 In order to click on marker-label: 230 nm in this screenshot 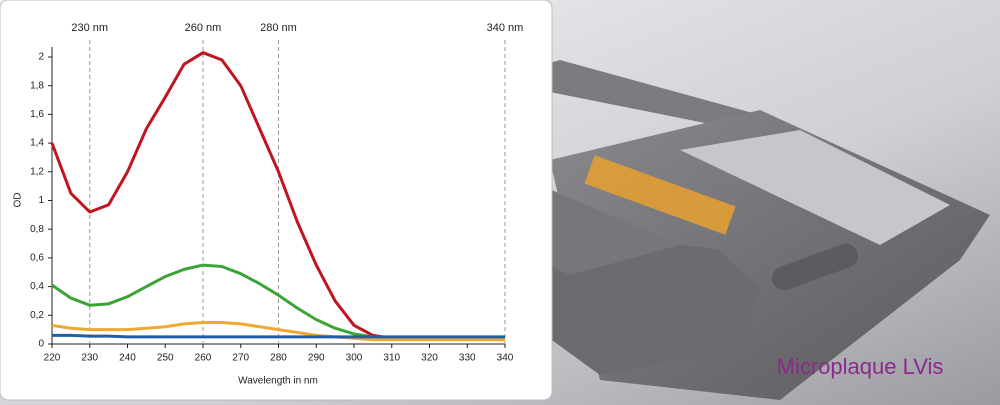, I will do `click(89, 28)`.